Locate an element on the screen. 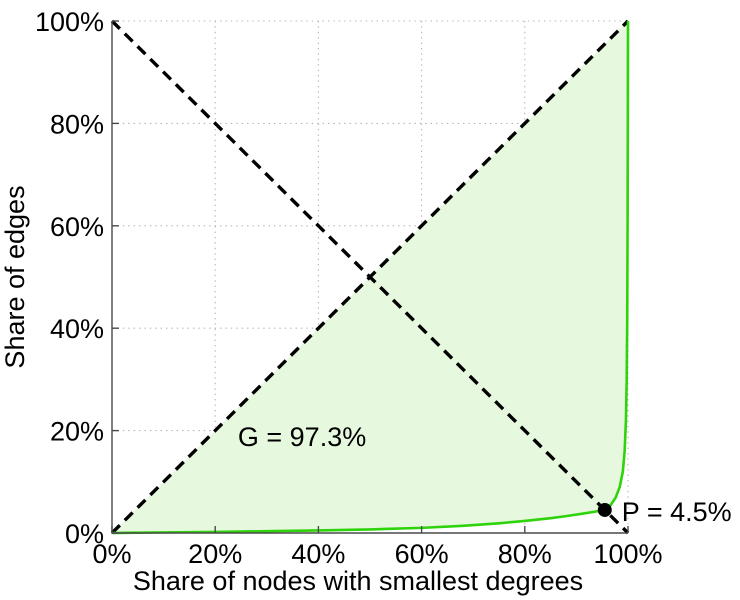 The width and height of the screenshot is (740, 600). y-tick-label: 100% is located at coordinates (69, 22).